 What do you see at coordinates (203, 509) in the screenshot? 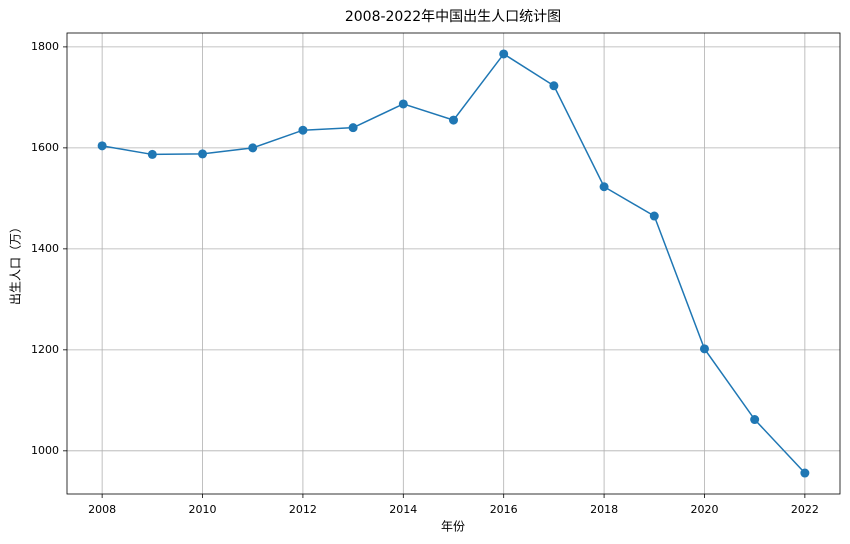
I see `x-tick-label: 2010` at bounding box center [203, 509].